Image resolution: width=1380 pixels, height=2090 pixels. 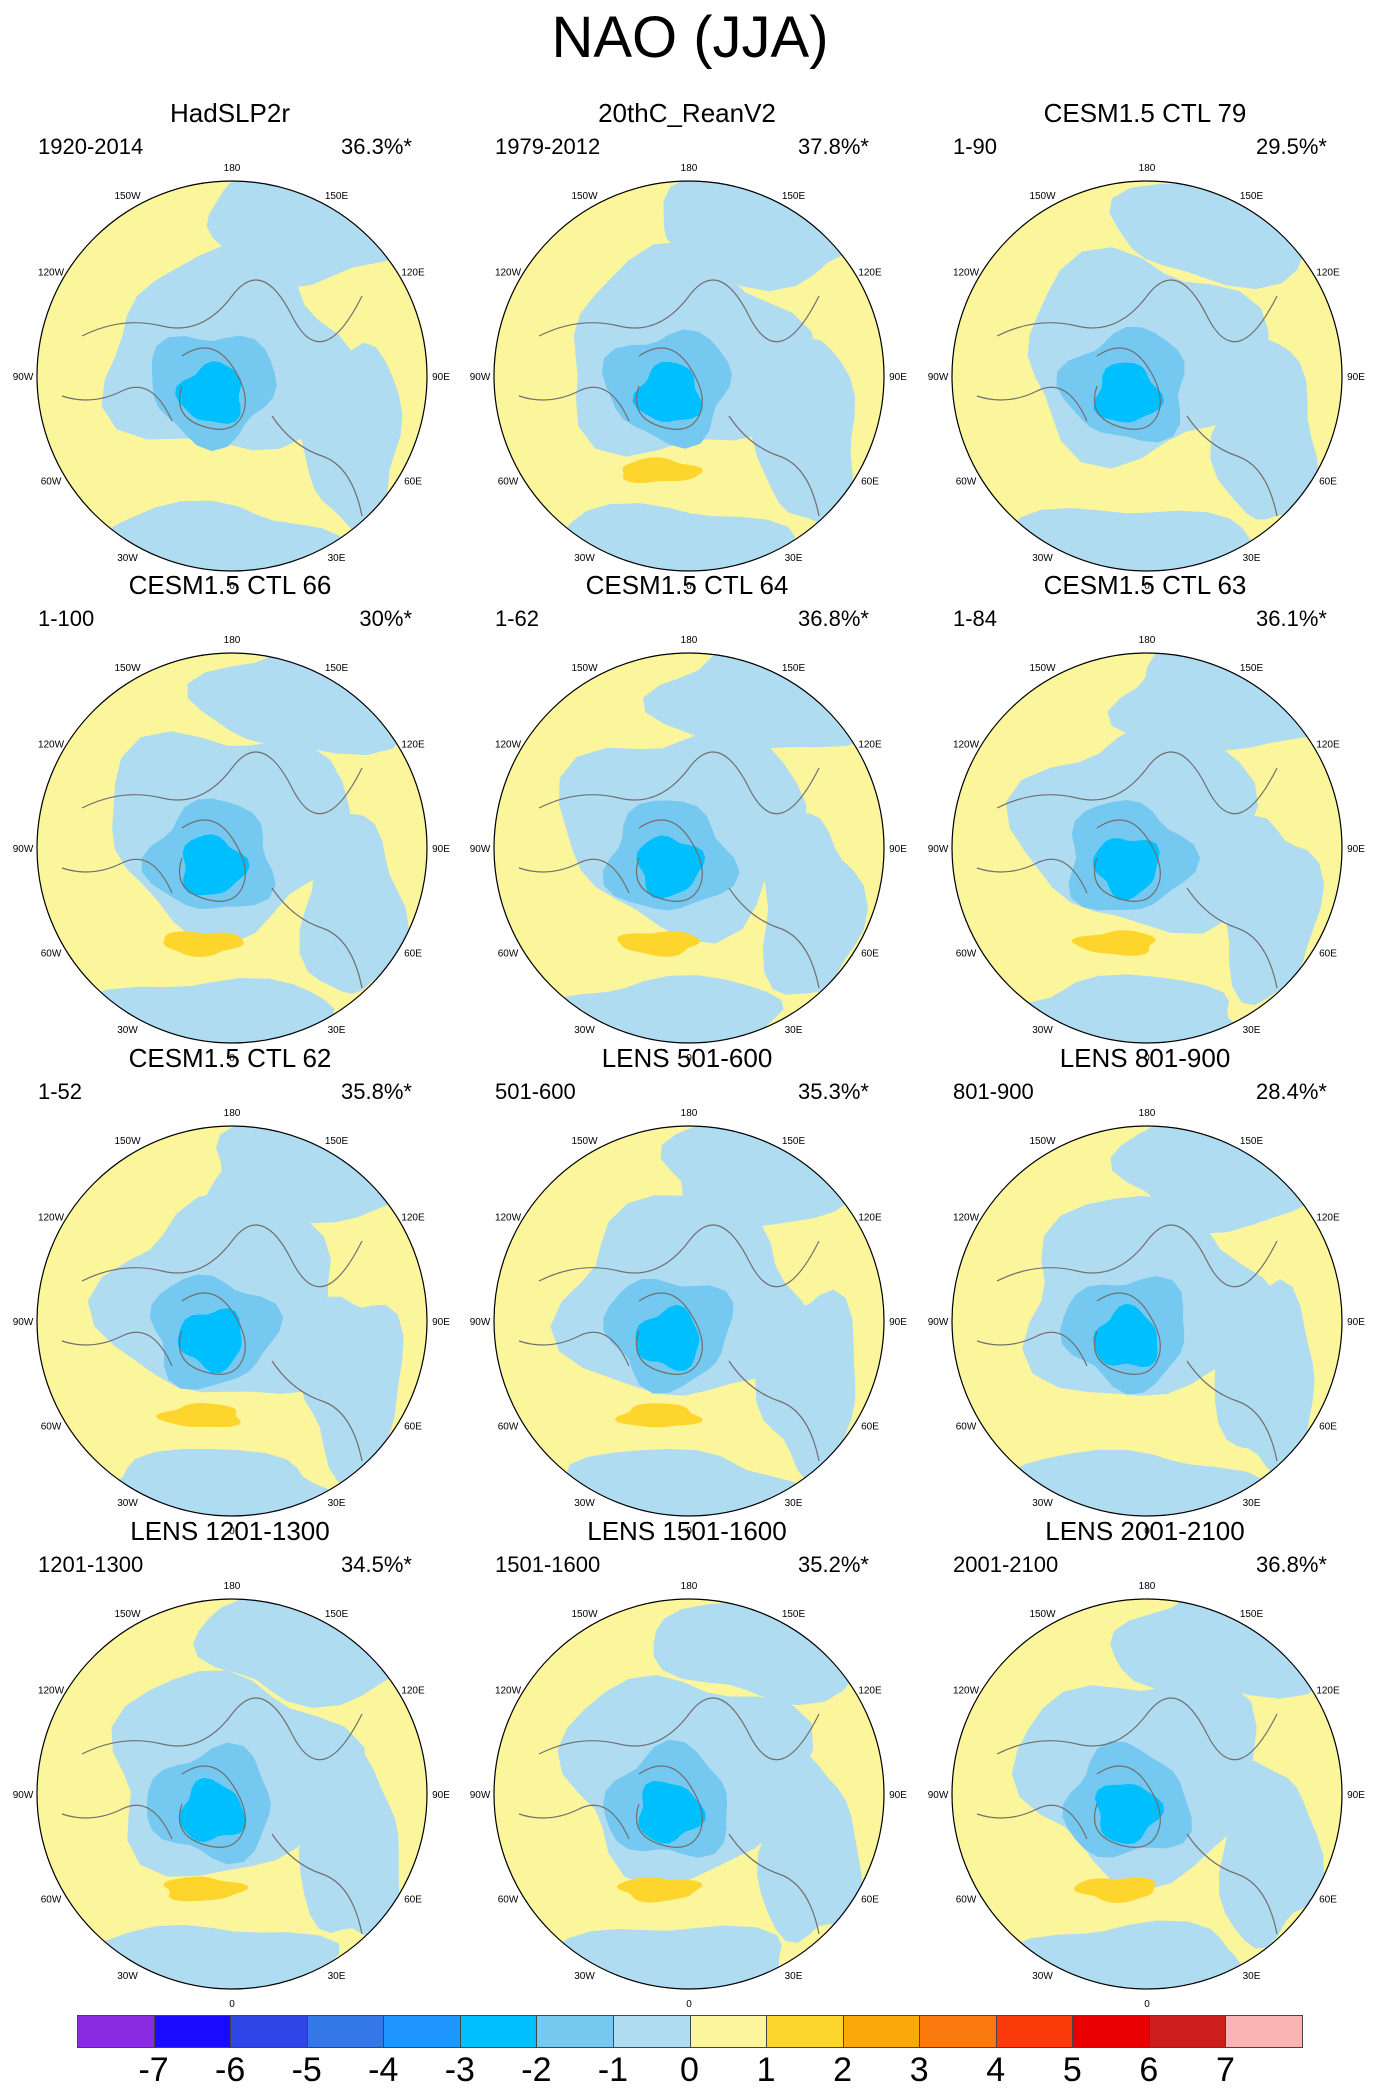 I want to click on panel-period: 2001-2100, so click(x=1006, y=1564).